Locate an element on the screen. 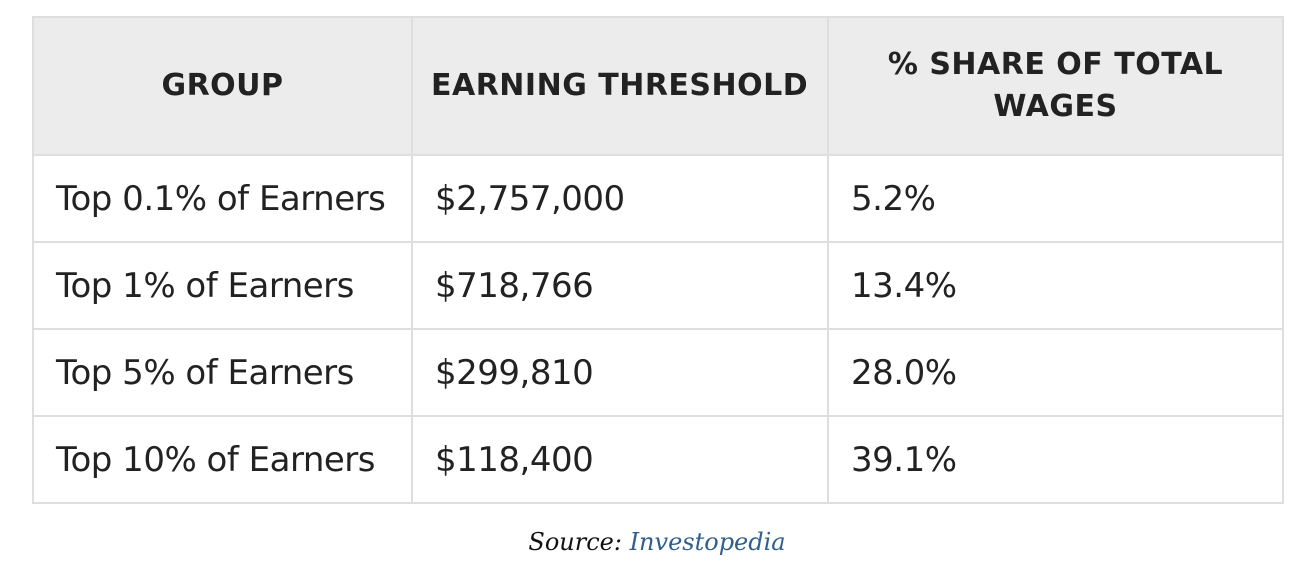 The width and height of the screenshot is (1294, 580). cell-share: 5.2% is located at coordinates (1055, 198).